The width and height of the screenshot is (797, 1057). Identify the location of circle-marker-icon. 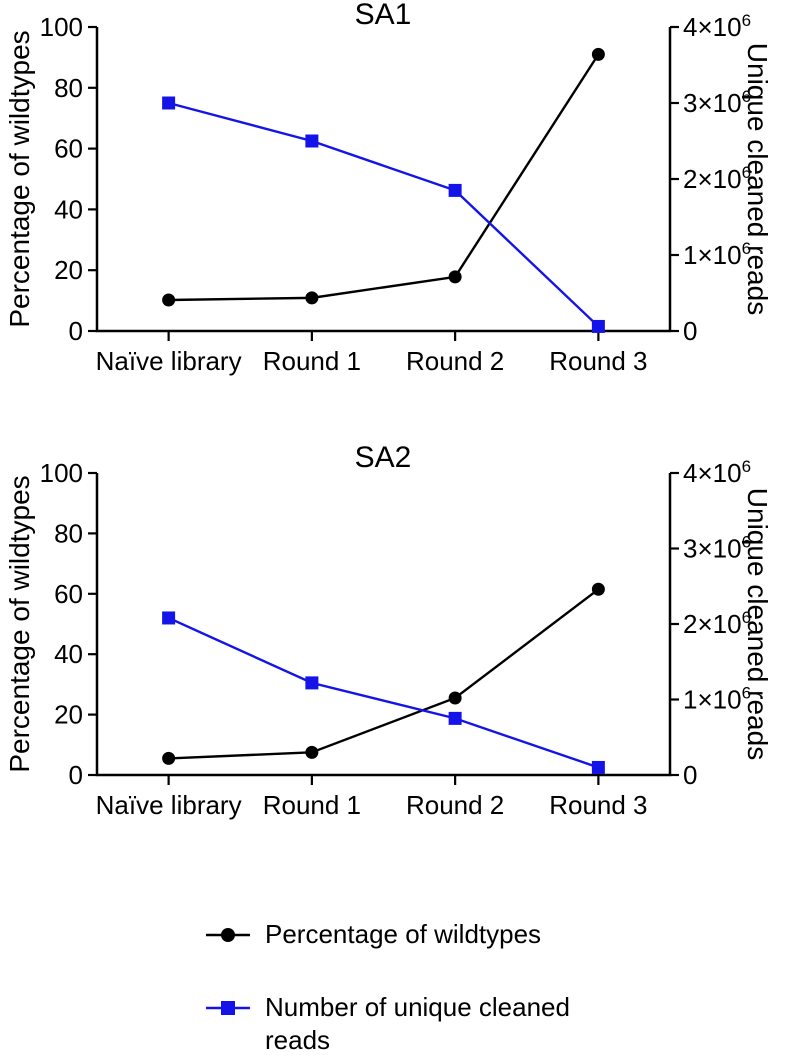
(228, 935).